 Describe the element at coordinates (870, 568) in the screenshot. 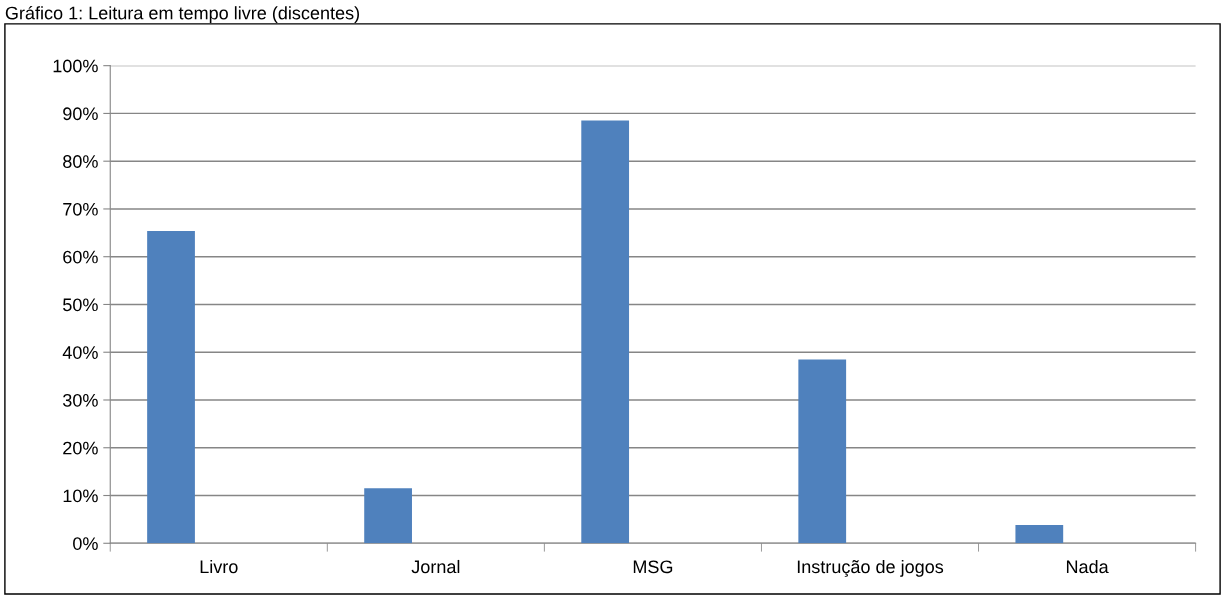

I see `x-tick-label: Instrução de jogos` at that location.